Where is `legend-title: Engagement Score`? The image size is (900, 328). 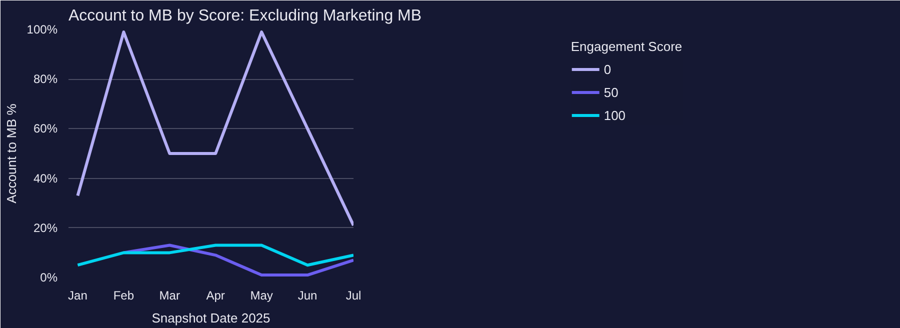 legend-title: Engagement Score is located at coordinates (626, 46).